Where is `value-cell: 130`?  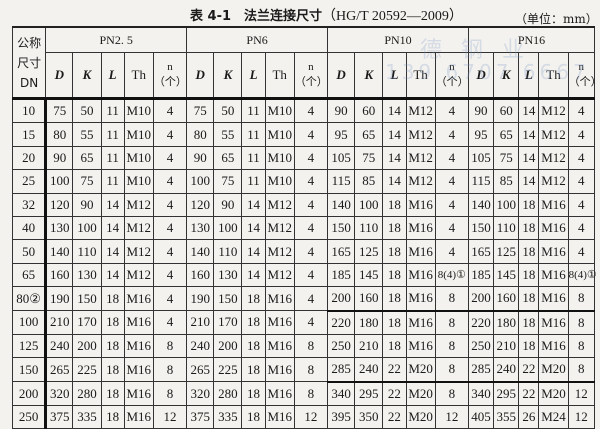
value-cell: 130 is located at coordinates (200, 228).